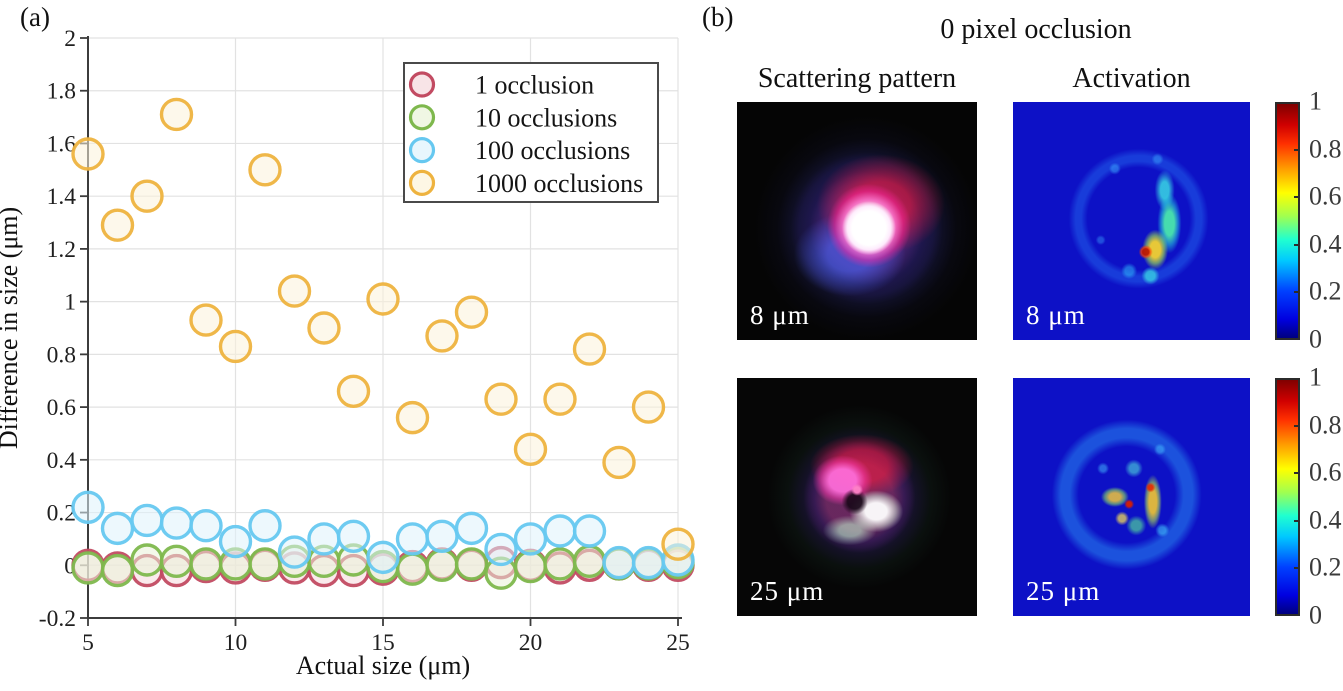 Image resolution: width=1343 pixels, height=691 pixels. I want to click on column-header-activation: Activation, so click(1131, 78).